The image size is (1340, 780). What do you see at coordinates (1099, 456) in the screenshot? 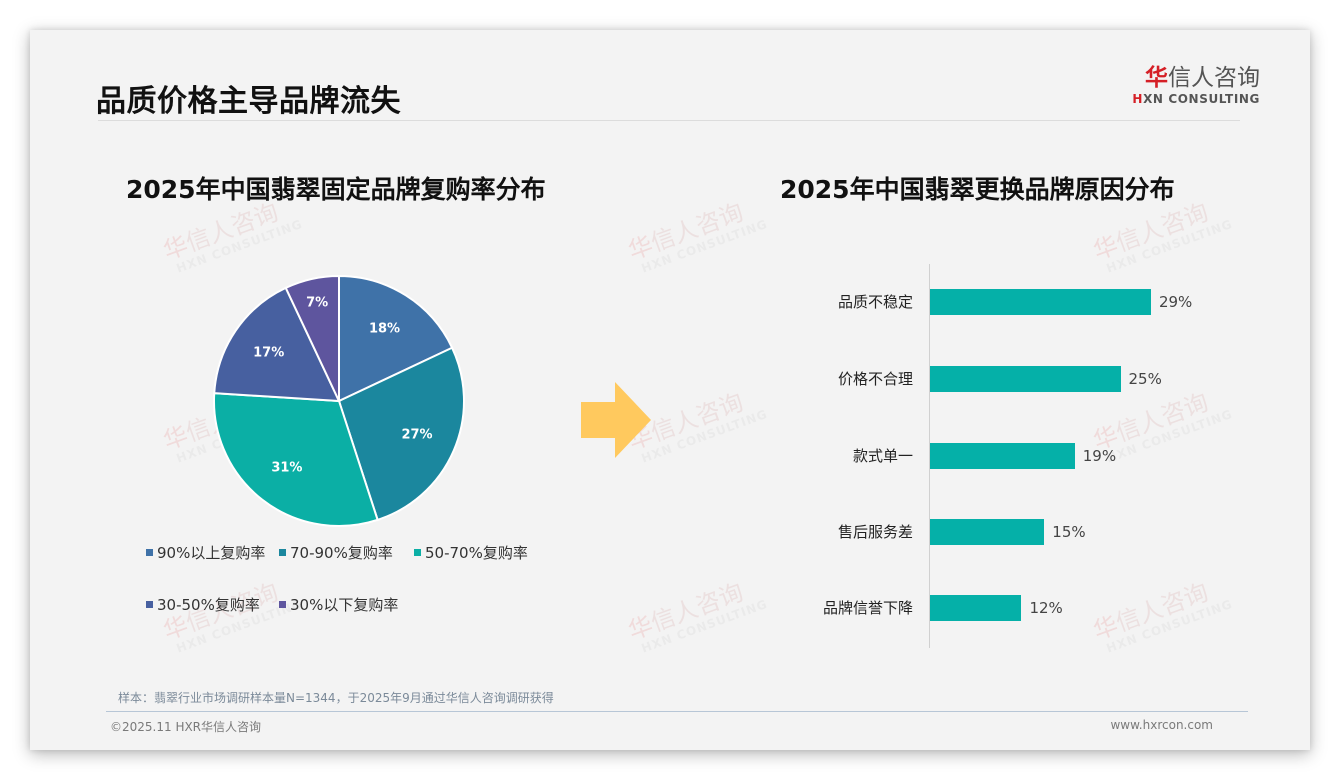
I see `bar-value-label: 19%` at bounding box center [1099, 456].